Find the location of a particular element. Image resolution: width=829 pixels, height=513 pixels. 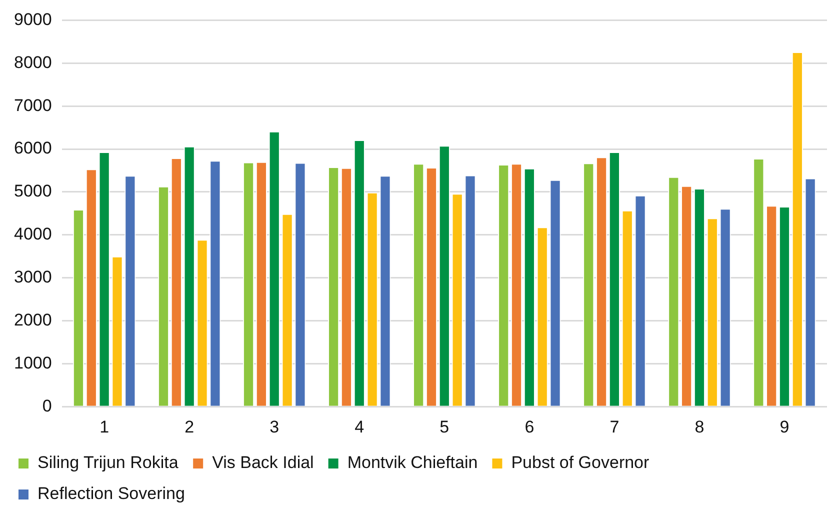

y-tick-label: 8000 is located at coordinates (33, 62).